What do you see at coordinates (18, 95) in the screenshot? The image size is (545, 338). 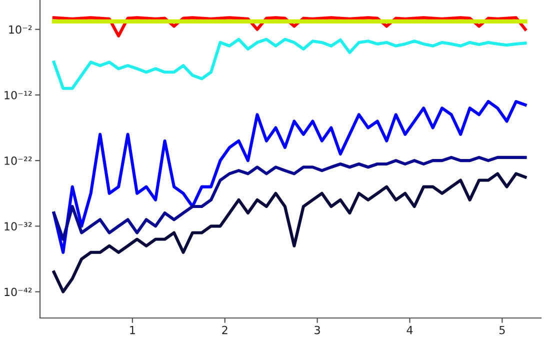 I see `y-tick-label: 10⁻¹²` at bounding box center [18, 95].